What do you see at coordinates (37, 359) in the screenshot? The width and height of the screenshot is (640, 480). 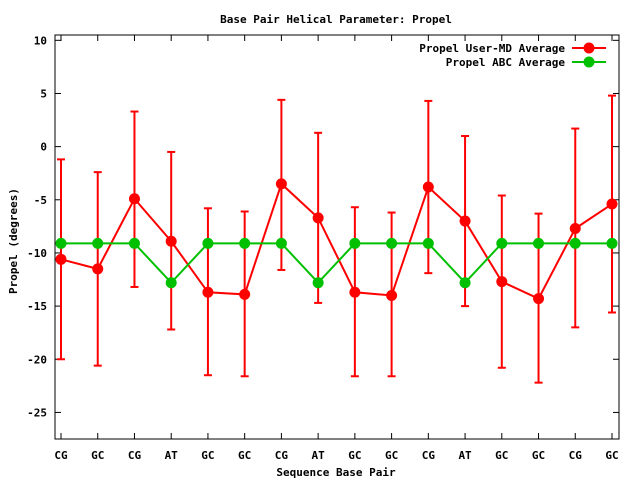 I see `y-tick-label: -20` at bounding box center [37, 359].